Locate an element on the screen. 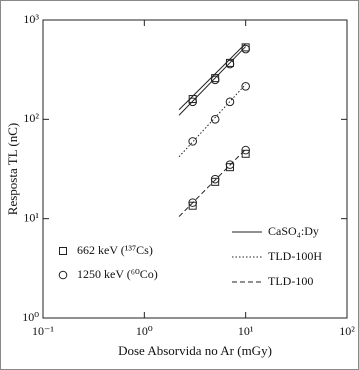 The width and height of the screenshot is (359, 370). y-tick-label: 10² is located at coordinates (31, 118).